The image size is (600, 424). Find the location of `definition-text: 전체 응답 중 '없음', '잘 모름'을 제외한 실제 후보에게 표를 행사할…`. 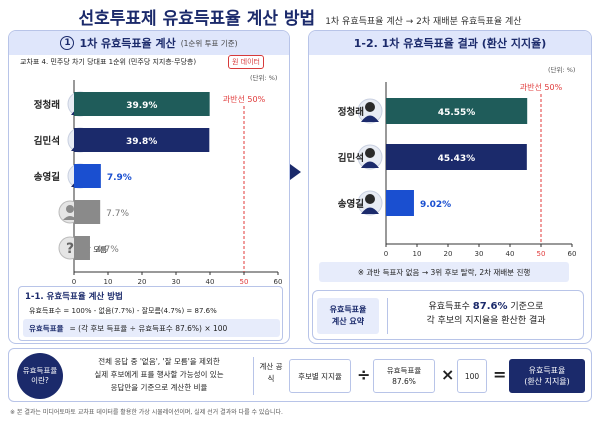

definition-text: 전체 응답 중 '없음', '잘 모름'을 제외한 실제 후보에게 표를 행사할… is located at coordinates (159, 374).